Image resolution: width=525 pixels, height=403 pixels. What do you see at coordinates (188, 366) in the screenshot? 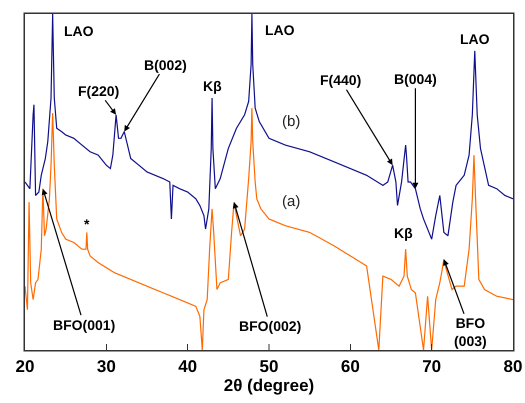
I see `x-tick-label: 40` at bounding box center [188, 366].